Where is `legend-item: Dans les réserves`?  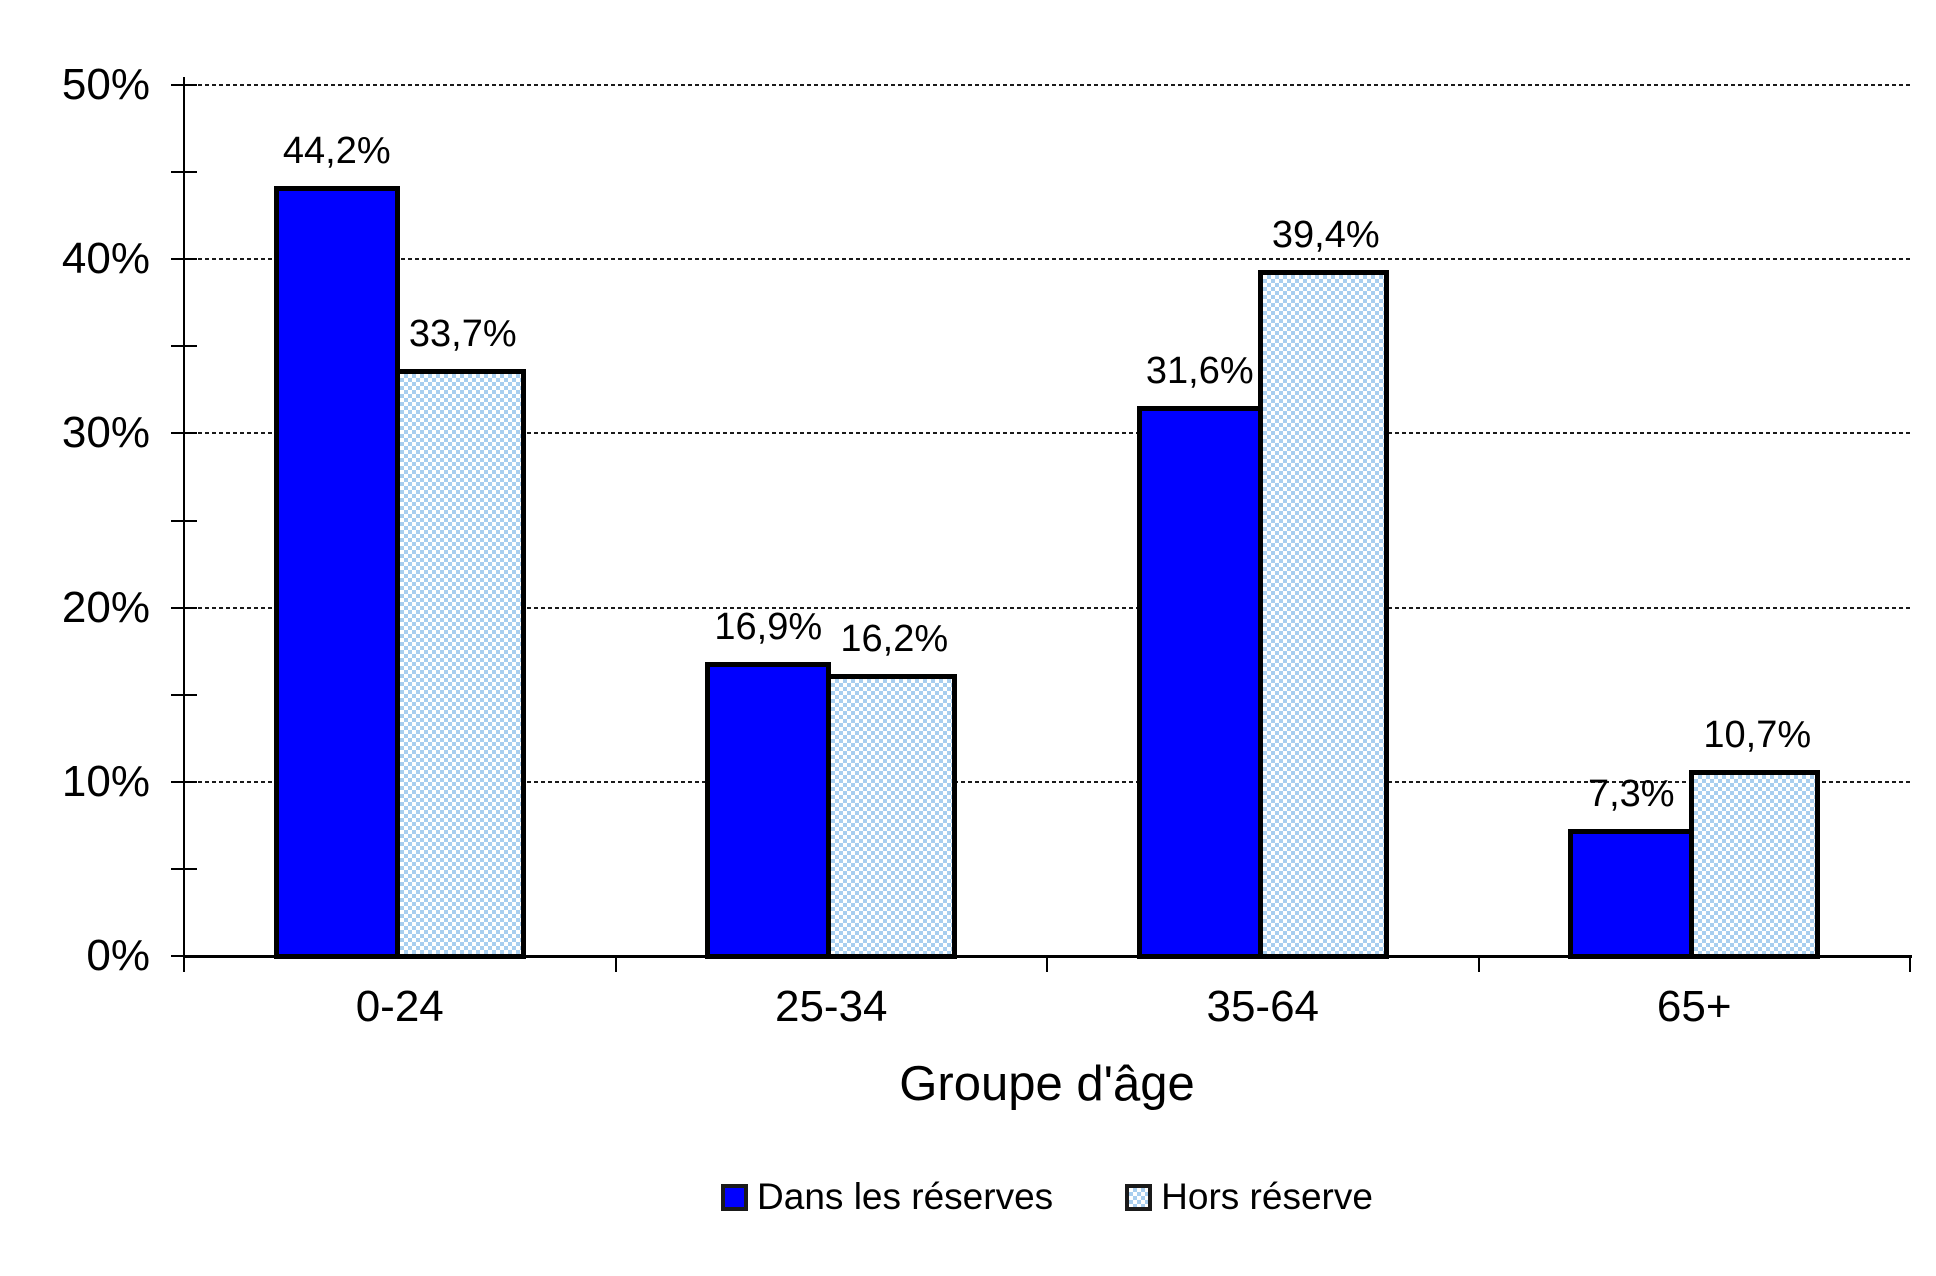 legend-item: Dans les réserves is located at coordinates (887, 1197).